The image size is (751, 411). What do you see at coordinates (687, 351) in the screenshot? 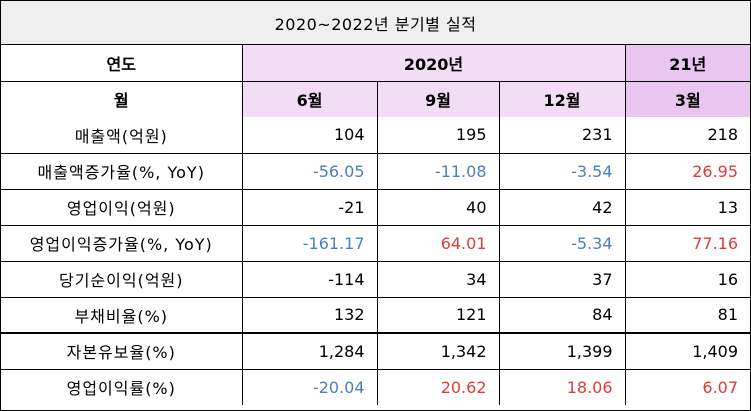
I see `value-cell: 1,409` at bounding box center [687, 351].